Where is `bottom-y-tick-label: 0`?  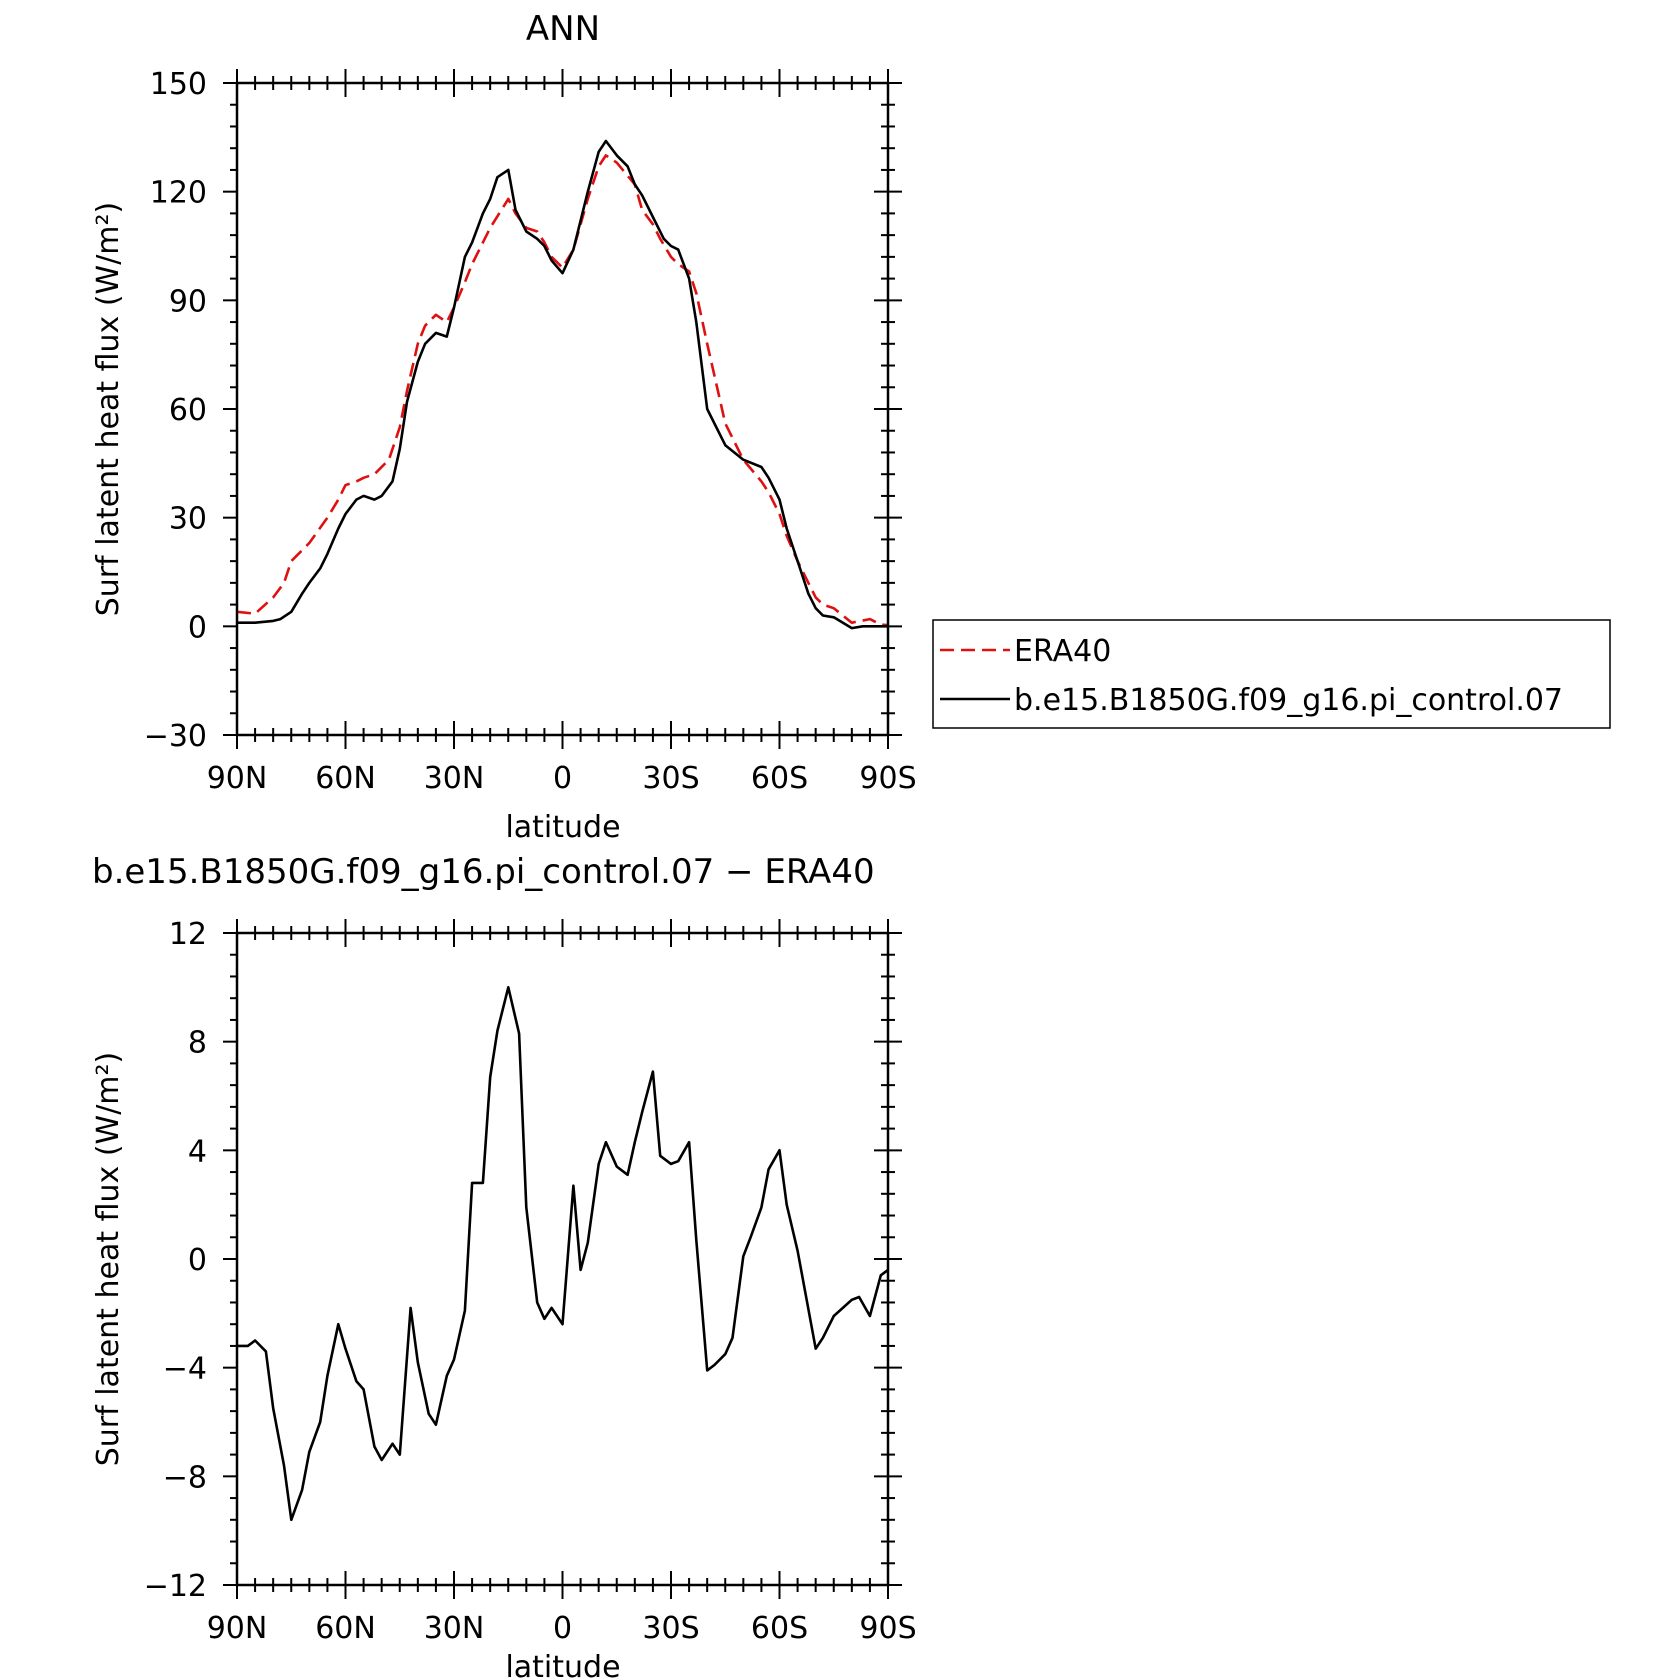 bottom-y-tick-label: 0 is located at coordinates (197, 1260).